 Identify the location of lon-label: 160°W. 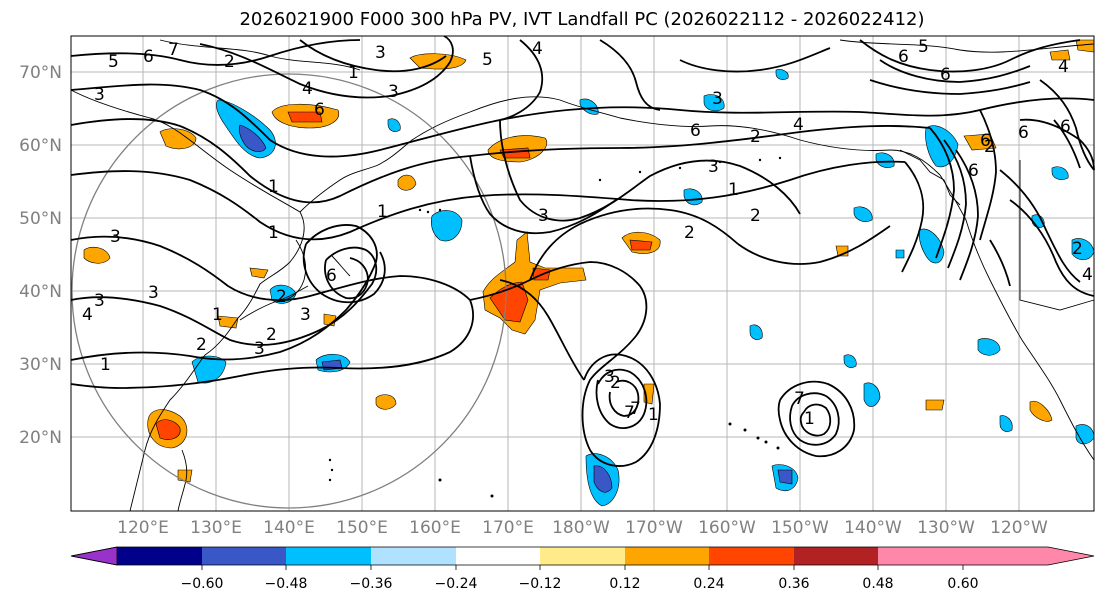
(727, 528).